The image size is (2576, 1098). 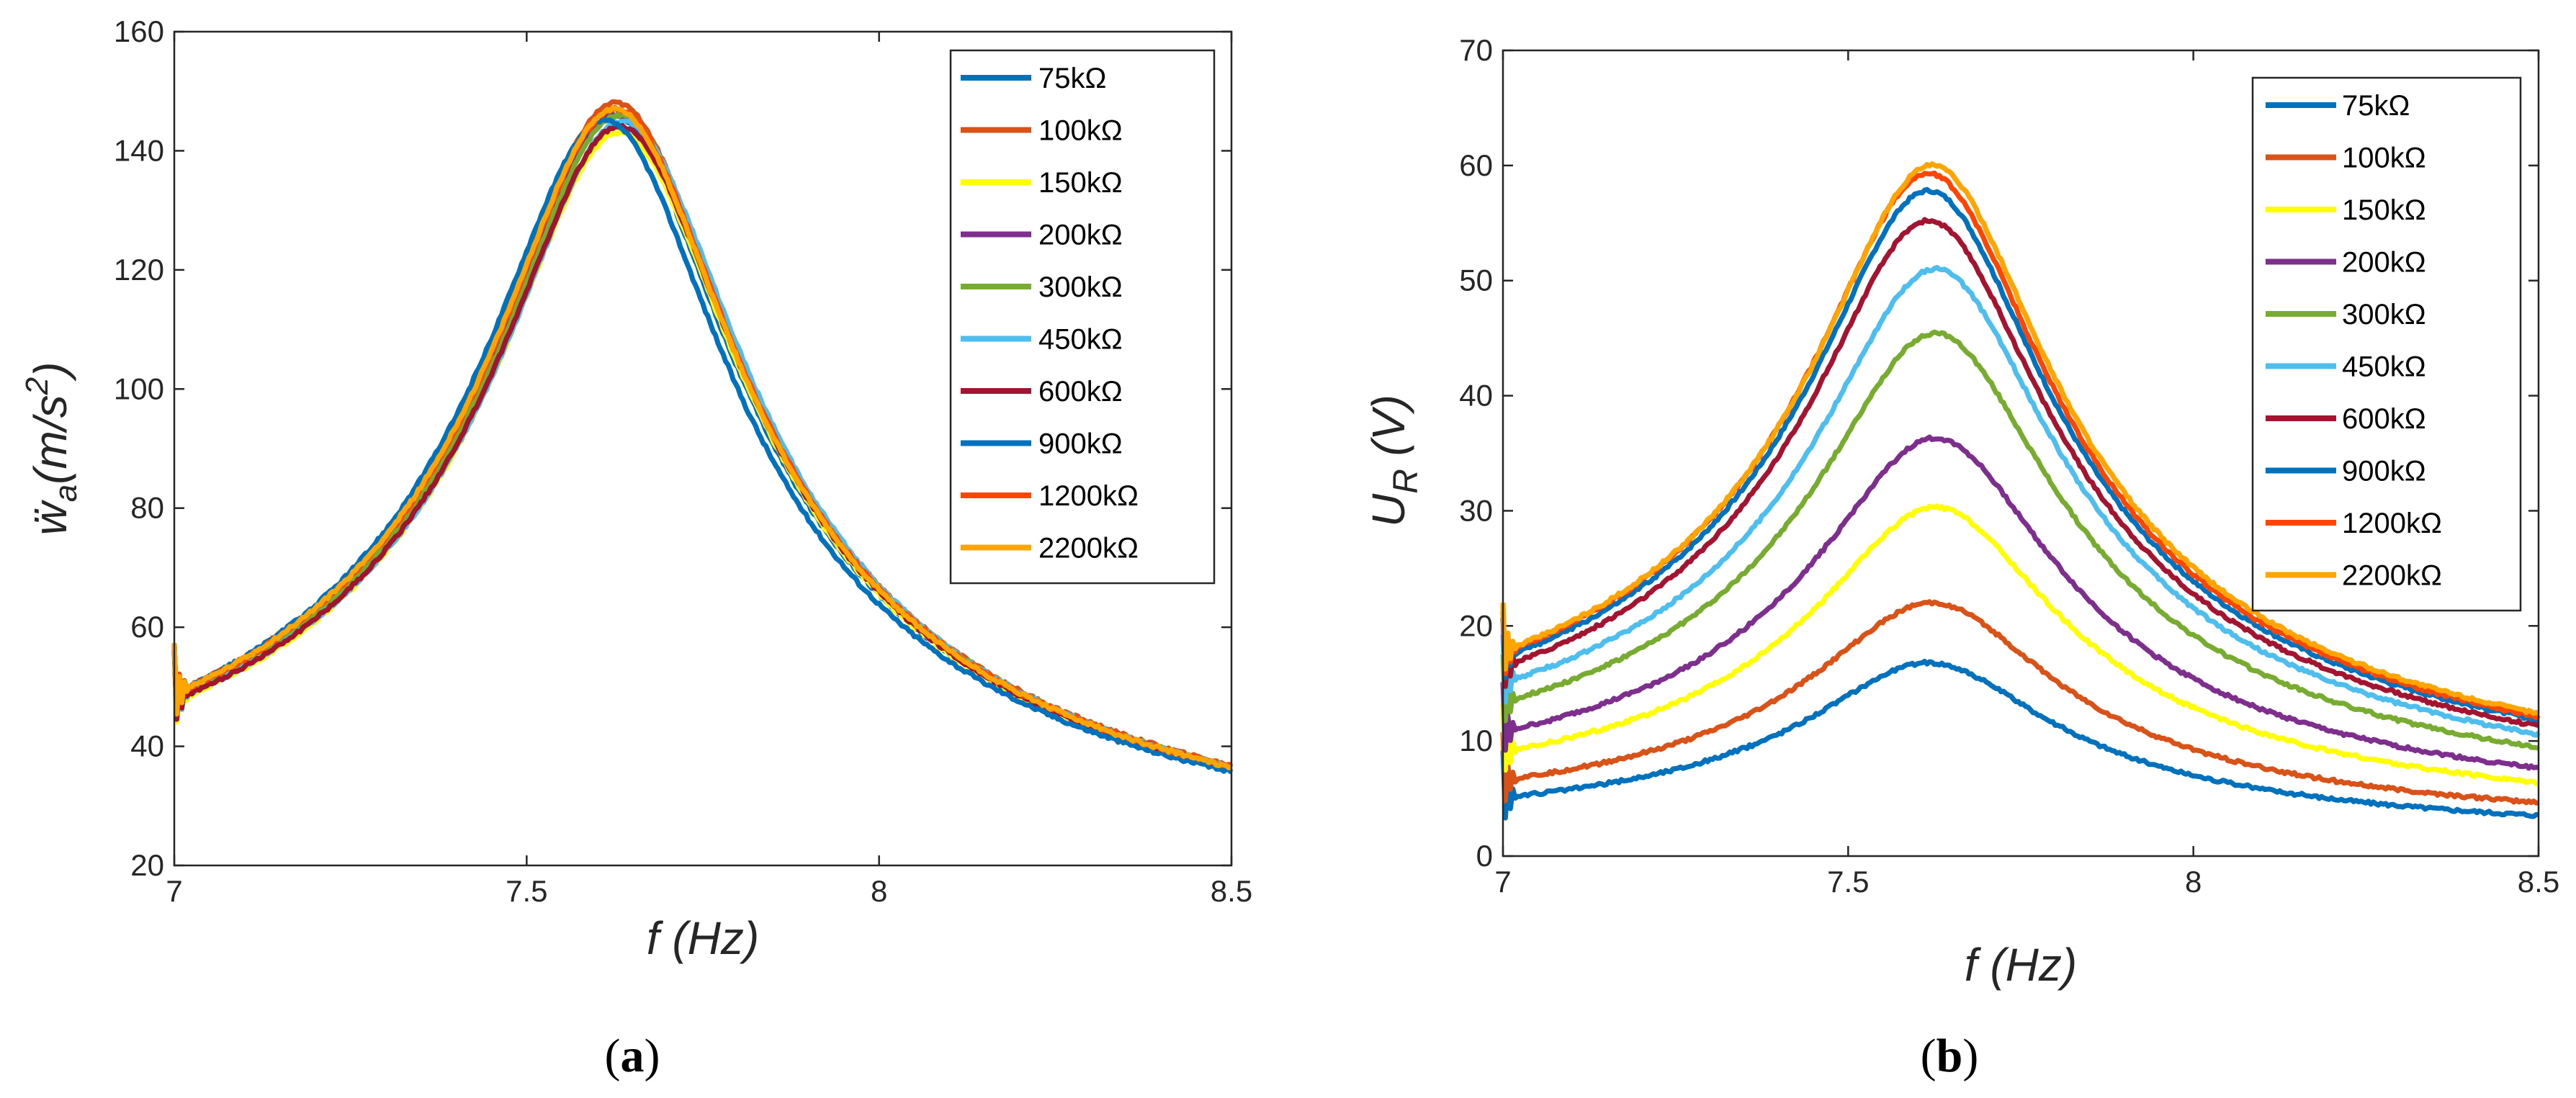 What do you see at coordinates (50, 517) in the screenshot?
I see `y-label-a-math: ẅ` at bounding box center [50, 517].